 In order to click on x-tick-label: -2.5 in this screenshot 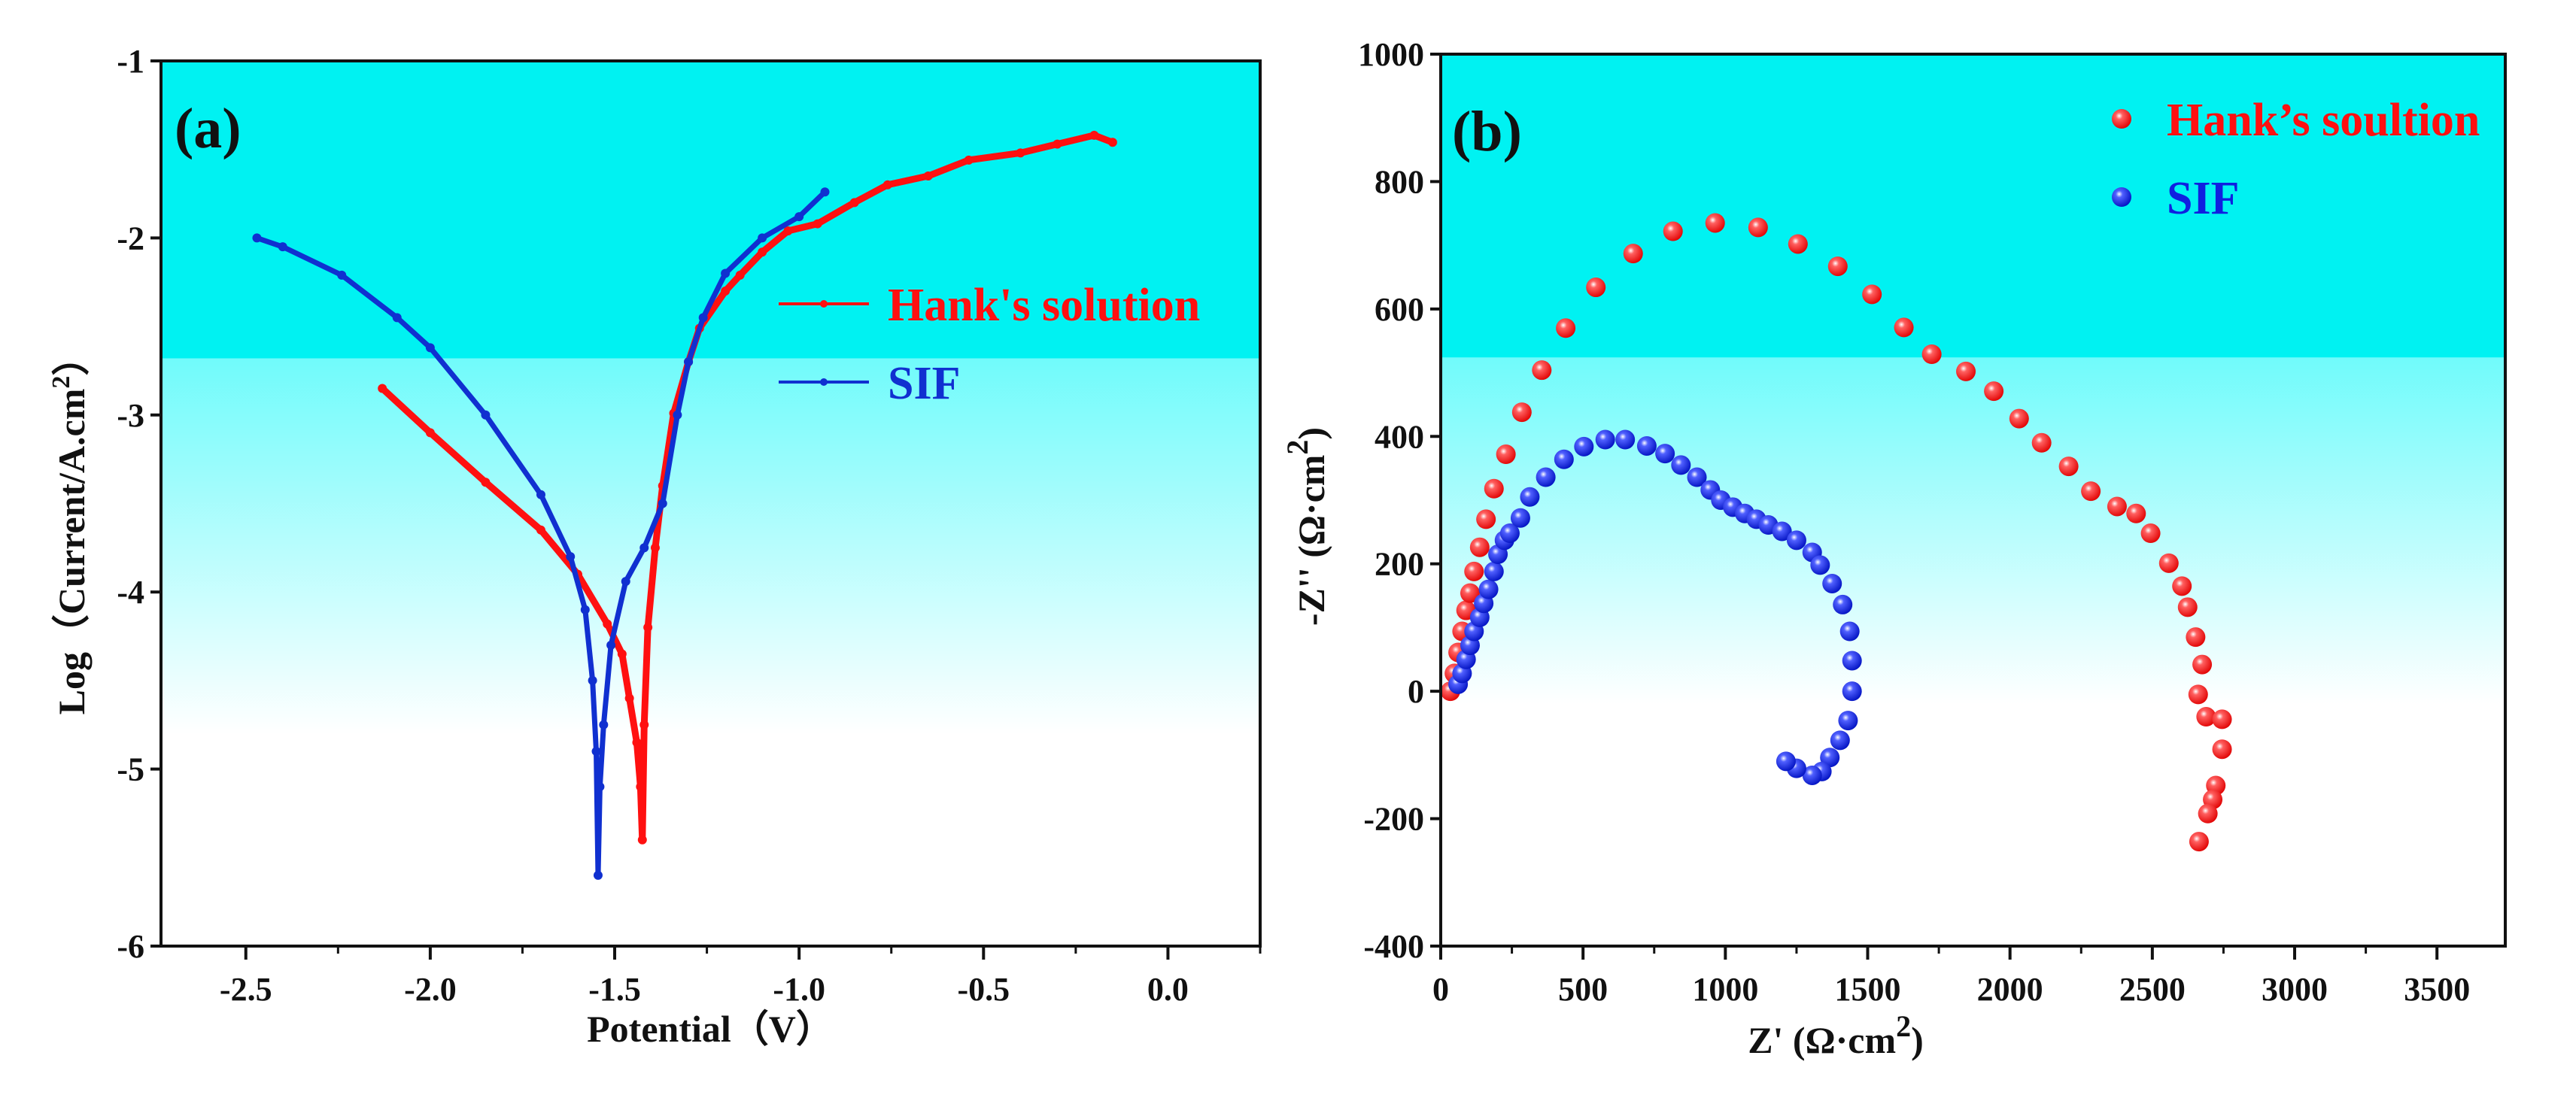, I will do `click(246, 990)`.